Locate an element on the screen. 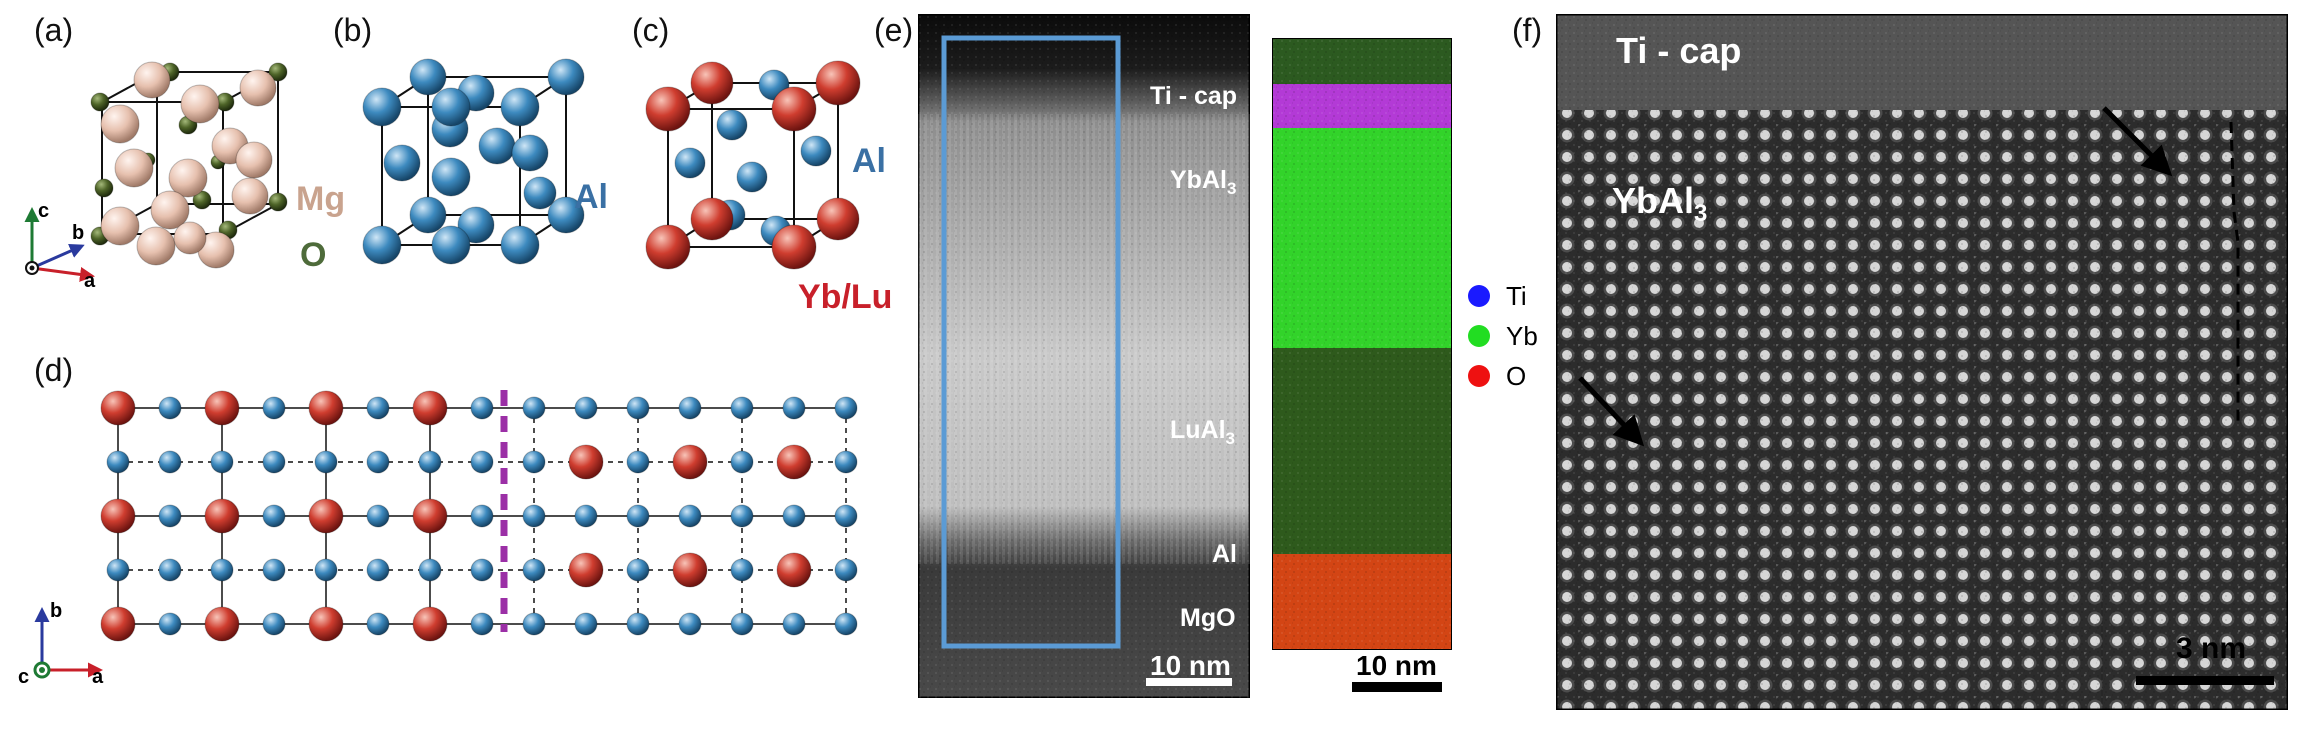 The image size is (2311, 749). ybal3-main: YbAl is located at coordinates (1198, 180).